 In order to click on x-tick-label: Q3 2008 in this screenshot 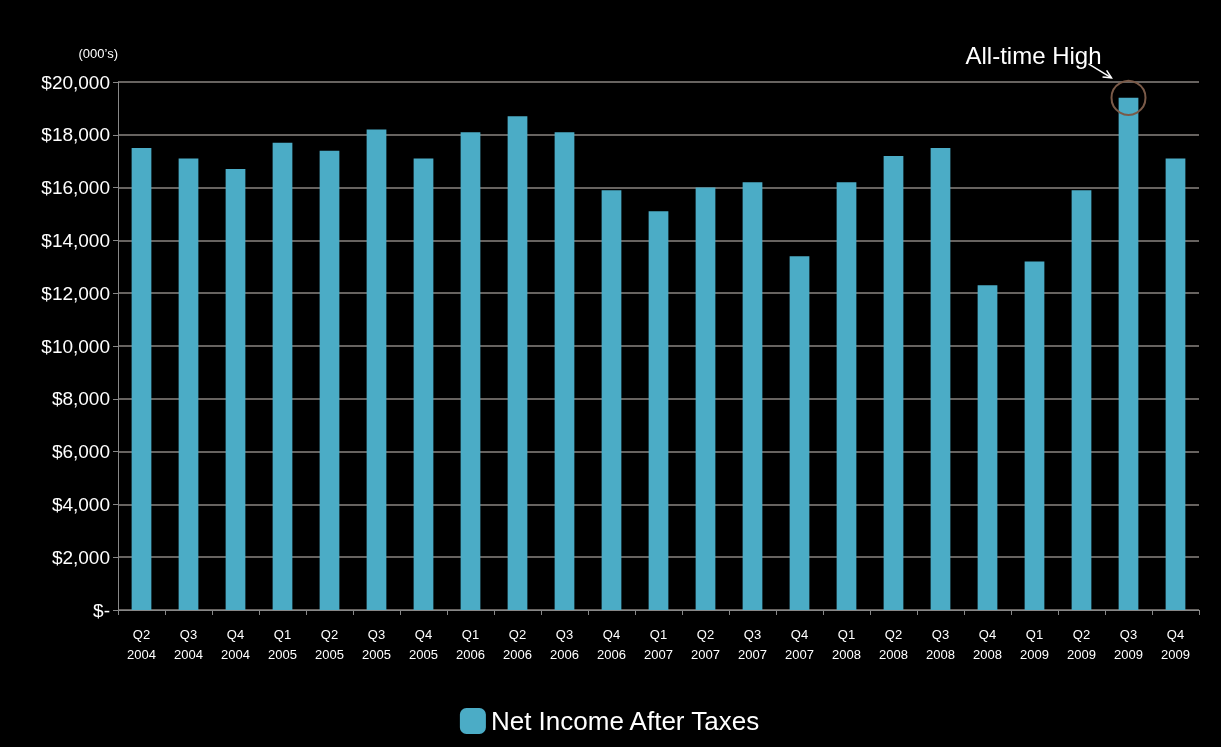, I will do `click(940, 644)`.